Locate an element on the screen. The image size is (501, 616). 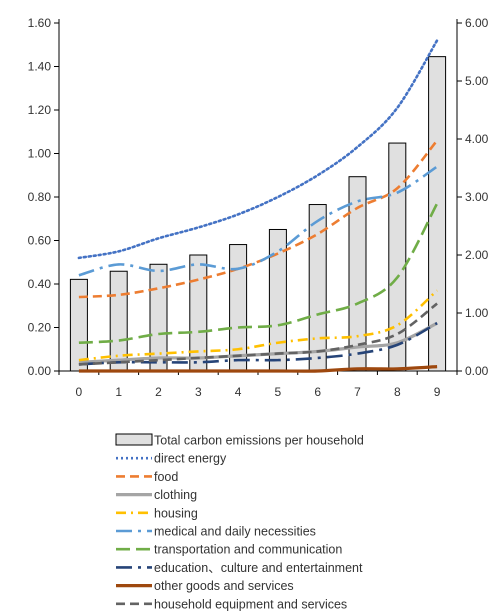
legend-label: Total carbon emissions per household is located at coordinates (259, 441).